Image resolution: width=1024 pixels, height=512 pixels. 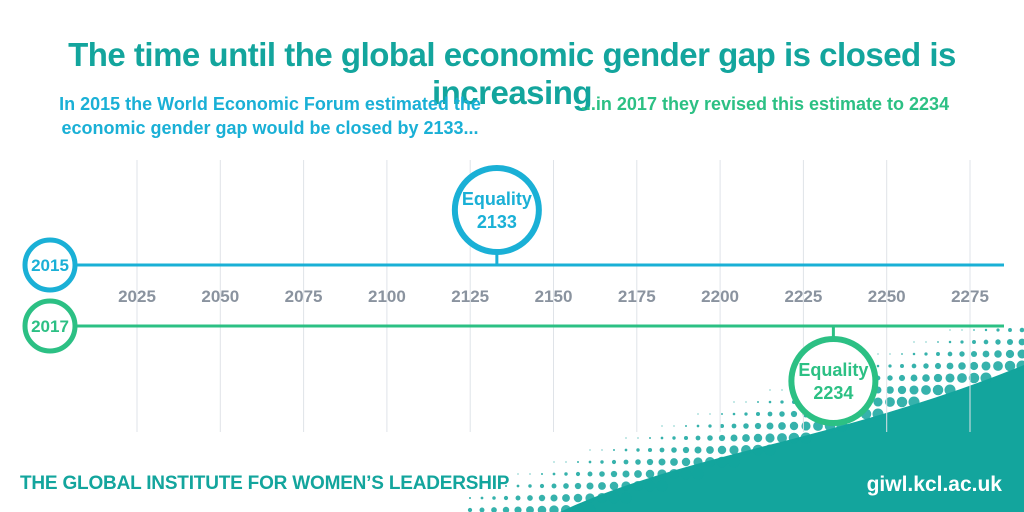 I want to click on axis-tick-label-2275: 2275, so click(x=970, y=296).